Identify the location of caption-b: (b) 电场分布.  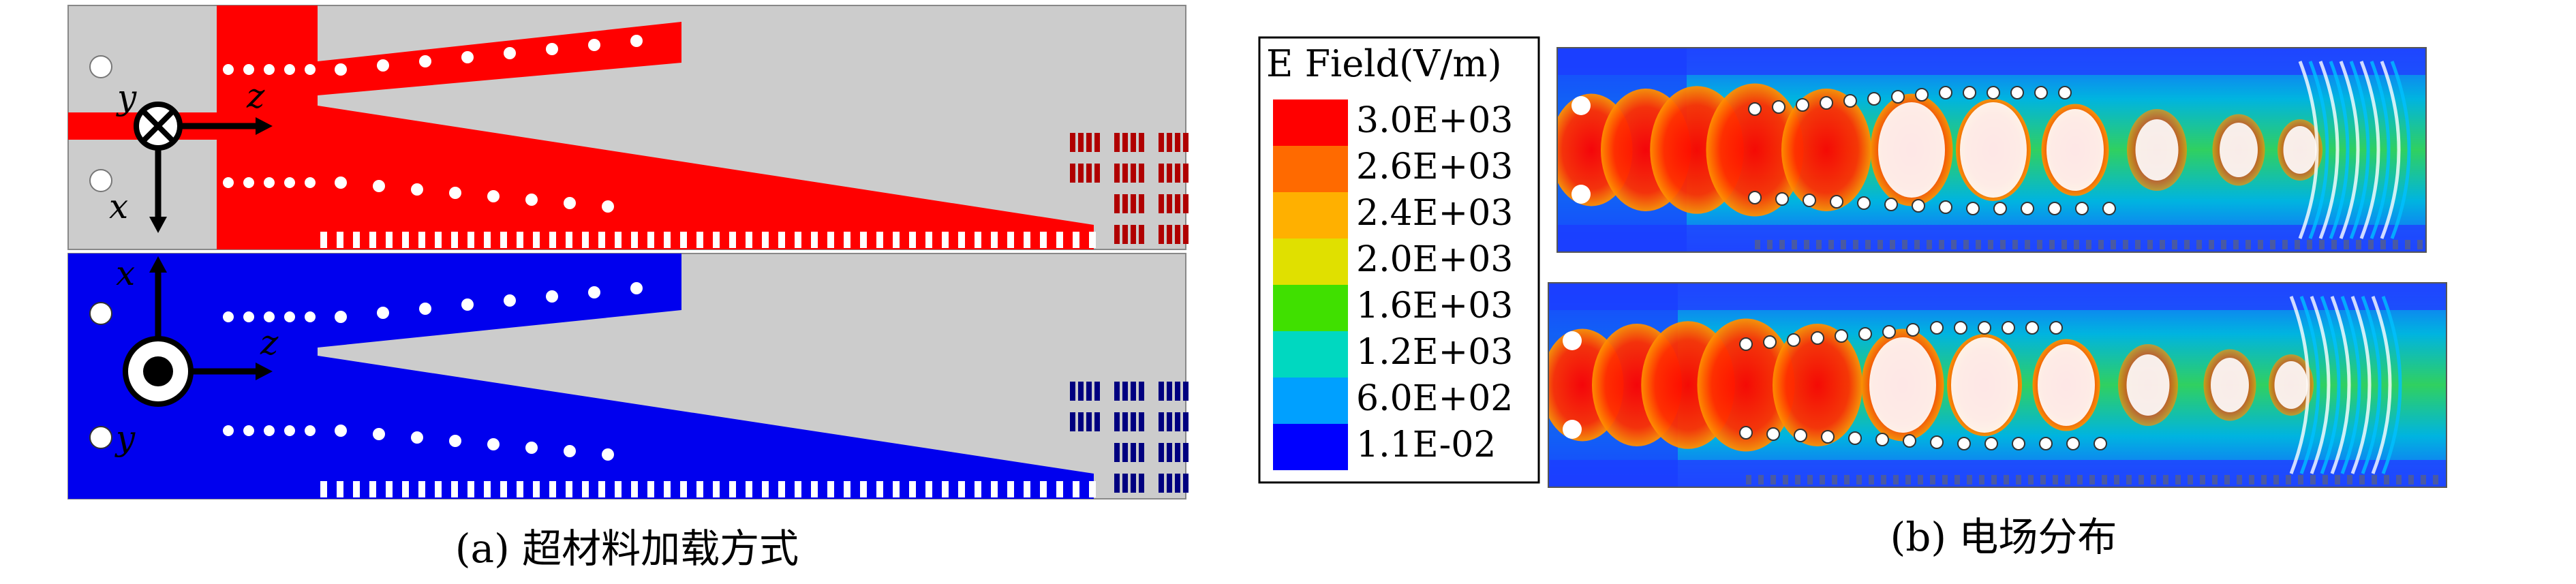
(2003, 537).